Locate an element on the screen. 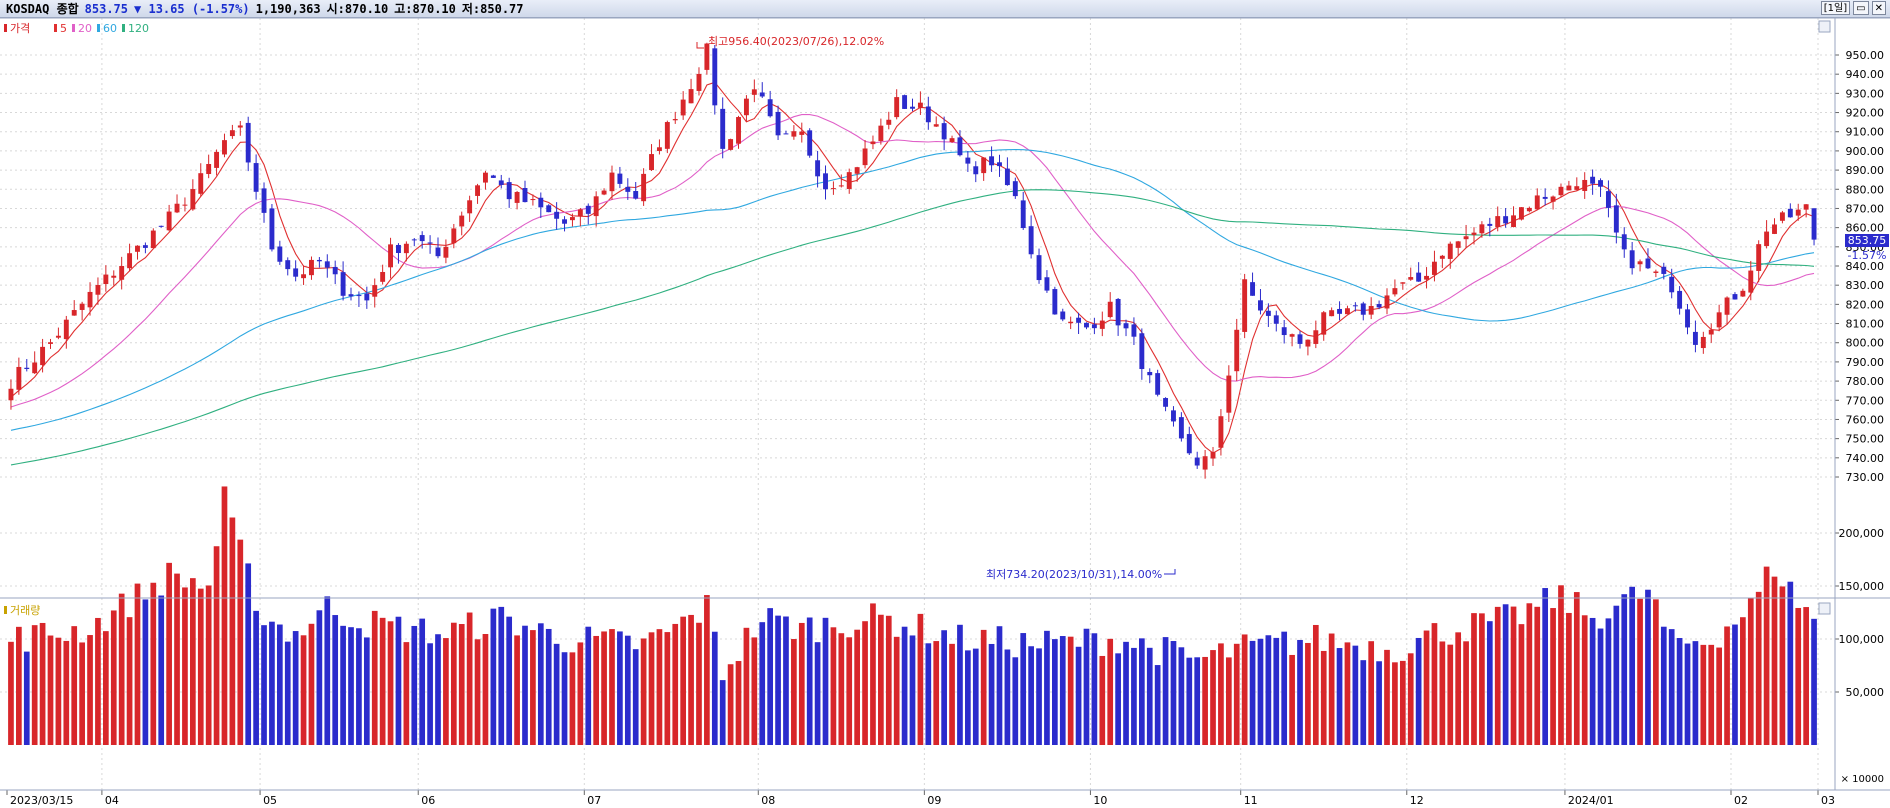  volume-panel-toggle-icon is located at coordinates (1824, 608).